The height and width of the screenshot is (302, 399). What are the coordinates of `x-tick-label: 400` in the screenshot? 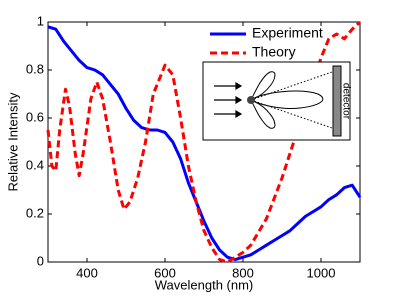 It's located at (87, 272).